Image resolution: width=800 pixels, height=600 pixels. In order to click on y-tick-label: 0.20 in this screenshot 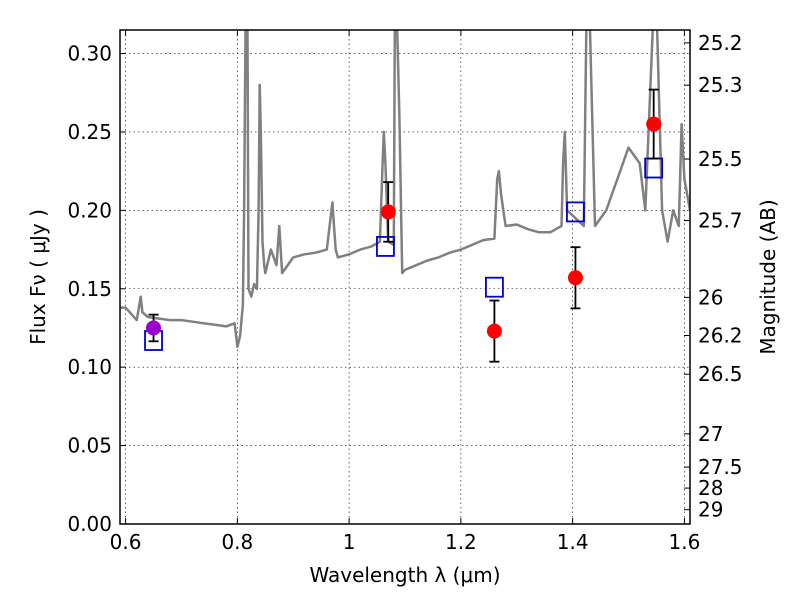, I will do `click(89, 210)`.